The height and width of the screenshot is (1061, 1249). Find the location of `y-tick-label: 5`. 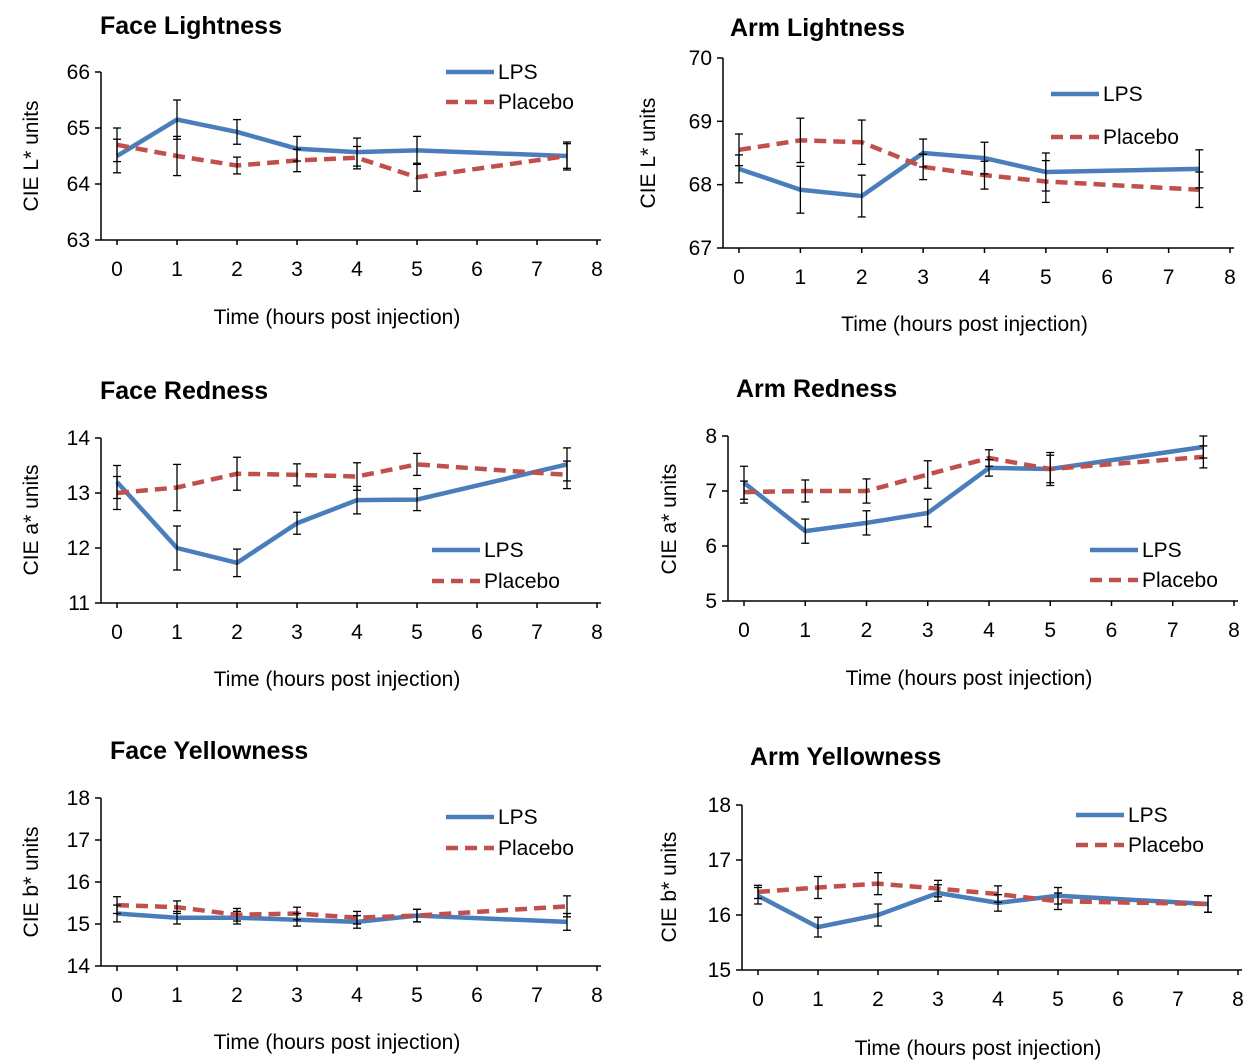

y-tick-label: 5 is located at coordinates (711, 601).